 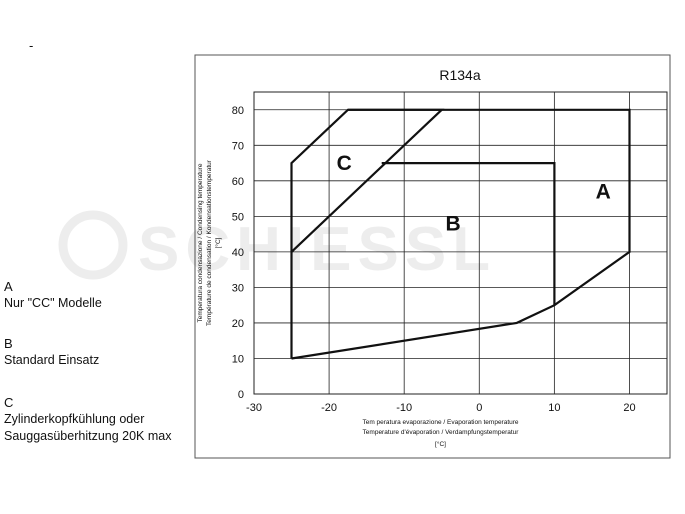 What do you see at coordinates (254, 408) in the screenshot?
I see `x-tick-label: -30` at bounding box center [254, 408].